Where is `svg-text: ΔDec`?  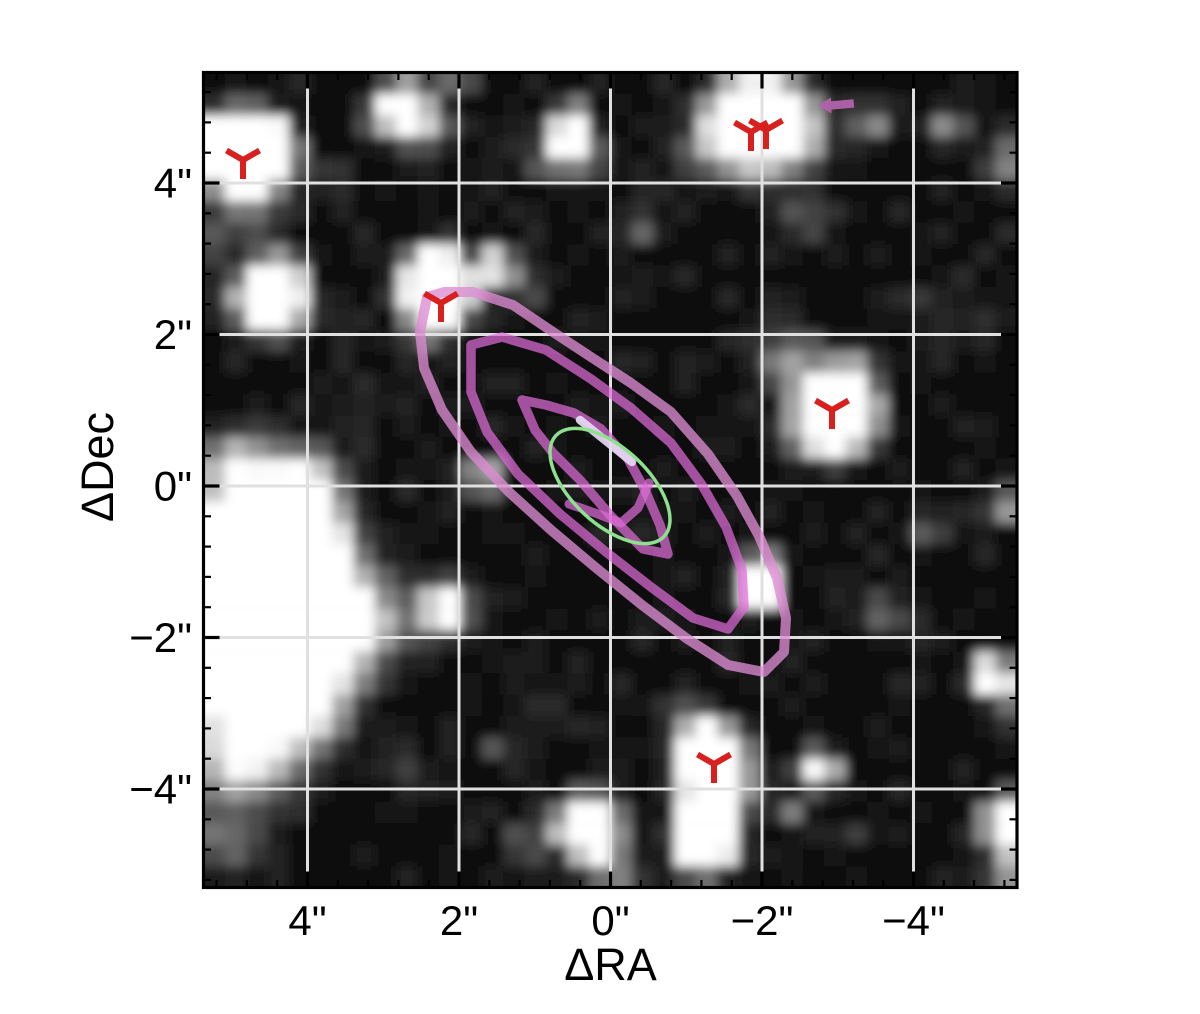
svg-text: ΔDec is located at coordinates (97, 467).